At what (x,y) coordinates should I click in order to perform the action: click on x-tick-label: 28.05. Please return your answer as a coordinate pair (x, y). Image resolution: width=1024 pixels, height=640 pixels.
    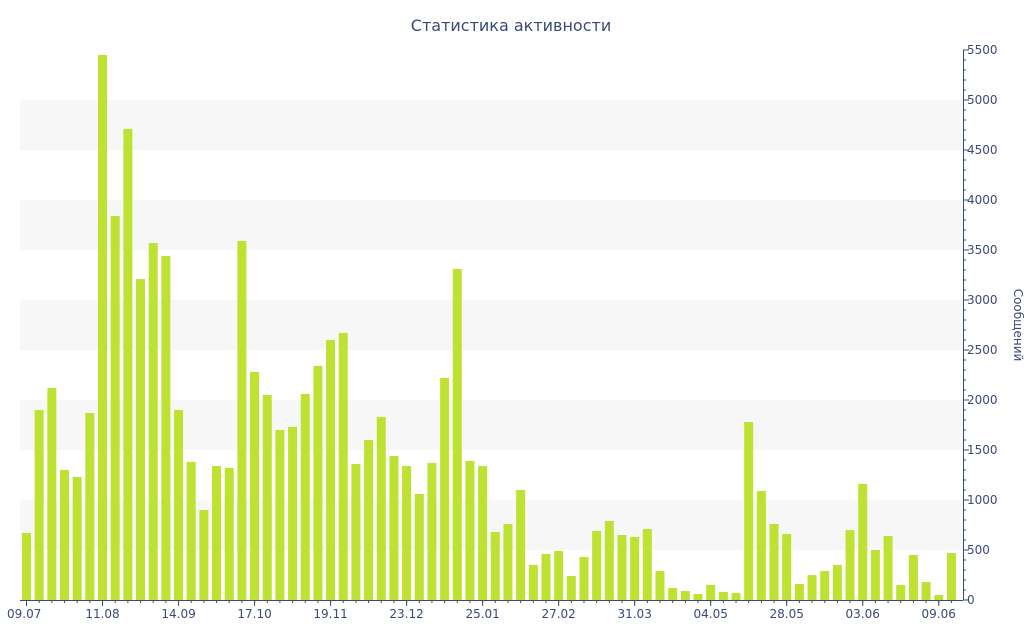
    Looking at the image, I should click on (787, 614).